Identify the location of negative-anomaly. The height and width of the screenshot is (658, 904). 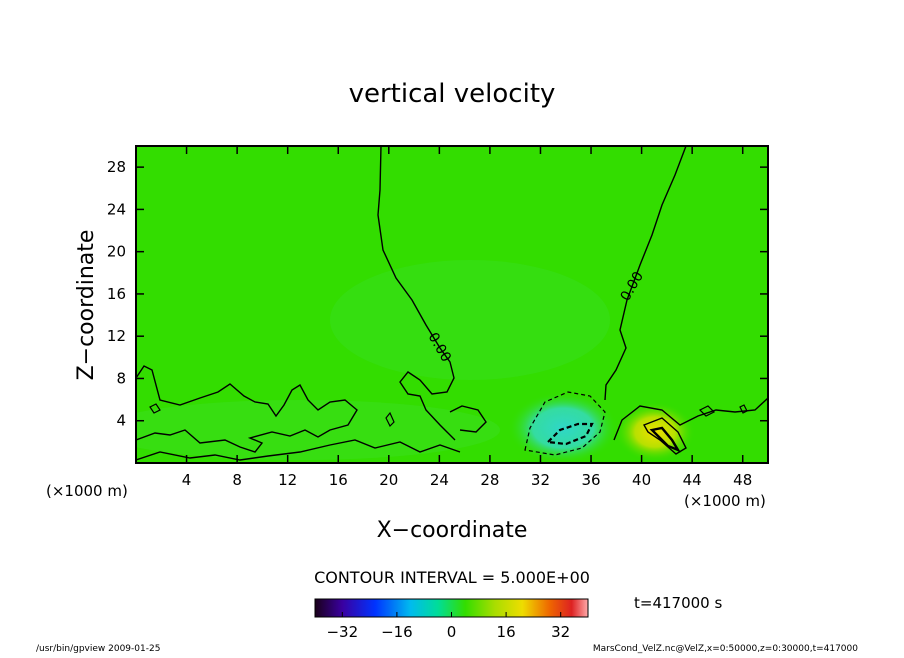
(563, 427).